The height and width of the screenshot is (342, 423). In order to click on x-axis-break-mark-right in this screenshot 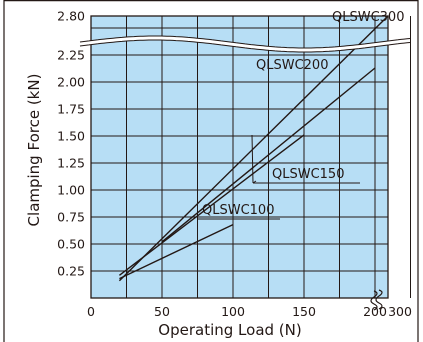, I will do `click(379, 299)`.